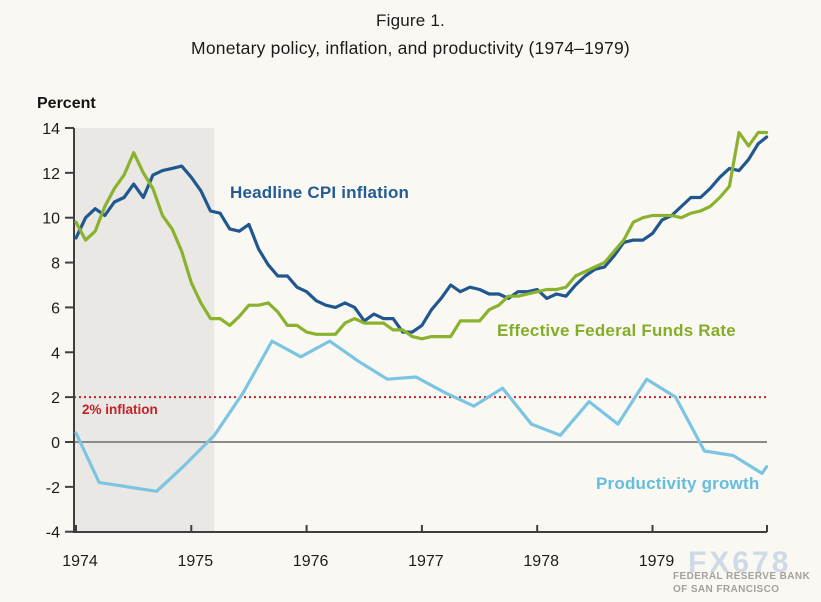  I want to click on y-tick-label: 6, so click(55, 308).